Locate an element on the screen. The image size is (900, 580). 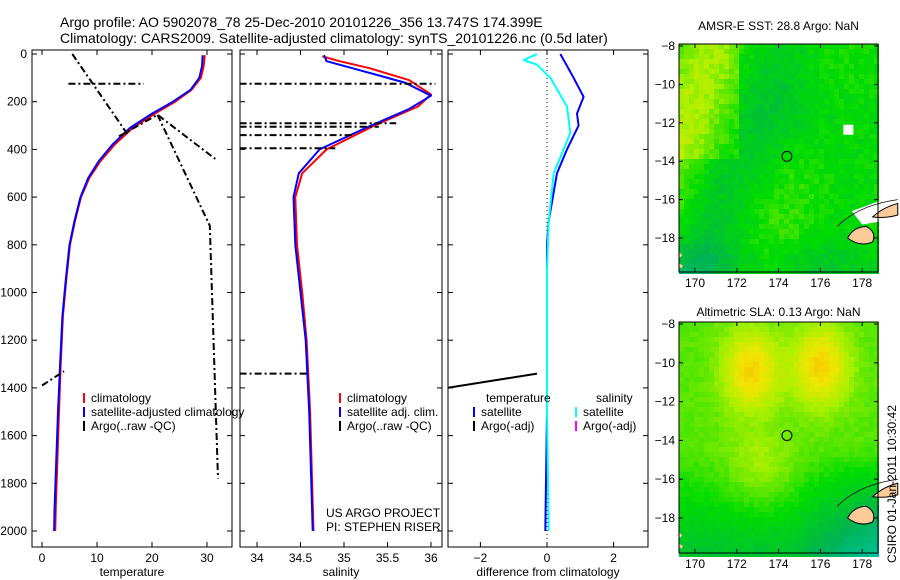
x-axis-label: temperature is located at coordinates (132, 572).